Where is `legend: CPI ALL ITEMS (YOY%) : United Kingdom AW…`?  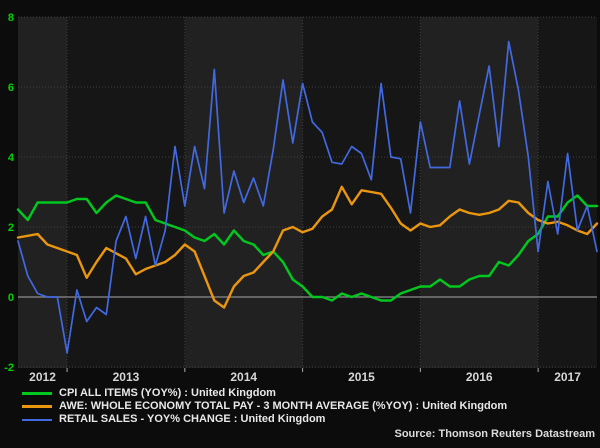
legend: CPI ALL ITEMS (YOY%) : United Kingdom AW… is located at coordinates (264, 406).